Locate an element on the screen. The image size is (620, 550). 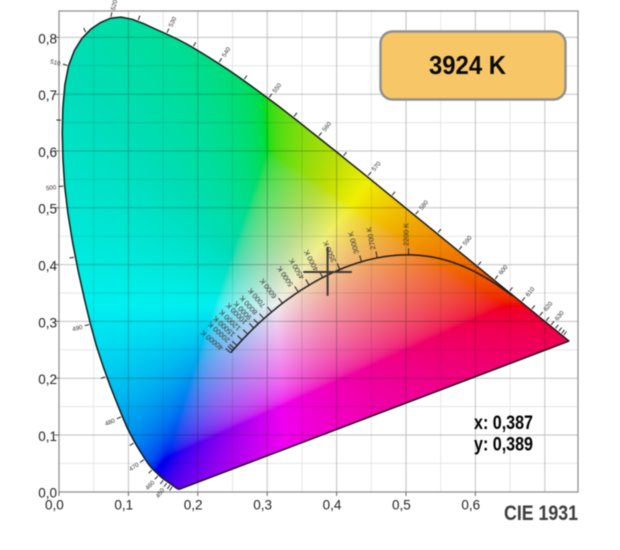
svg-text: 450 is located at coordinates (161, 493).